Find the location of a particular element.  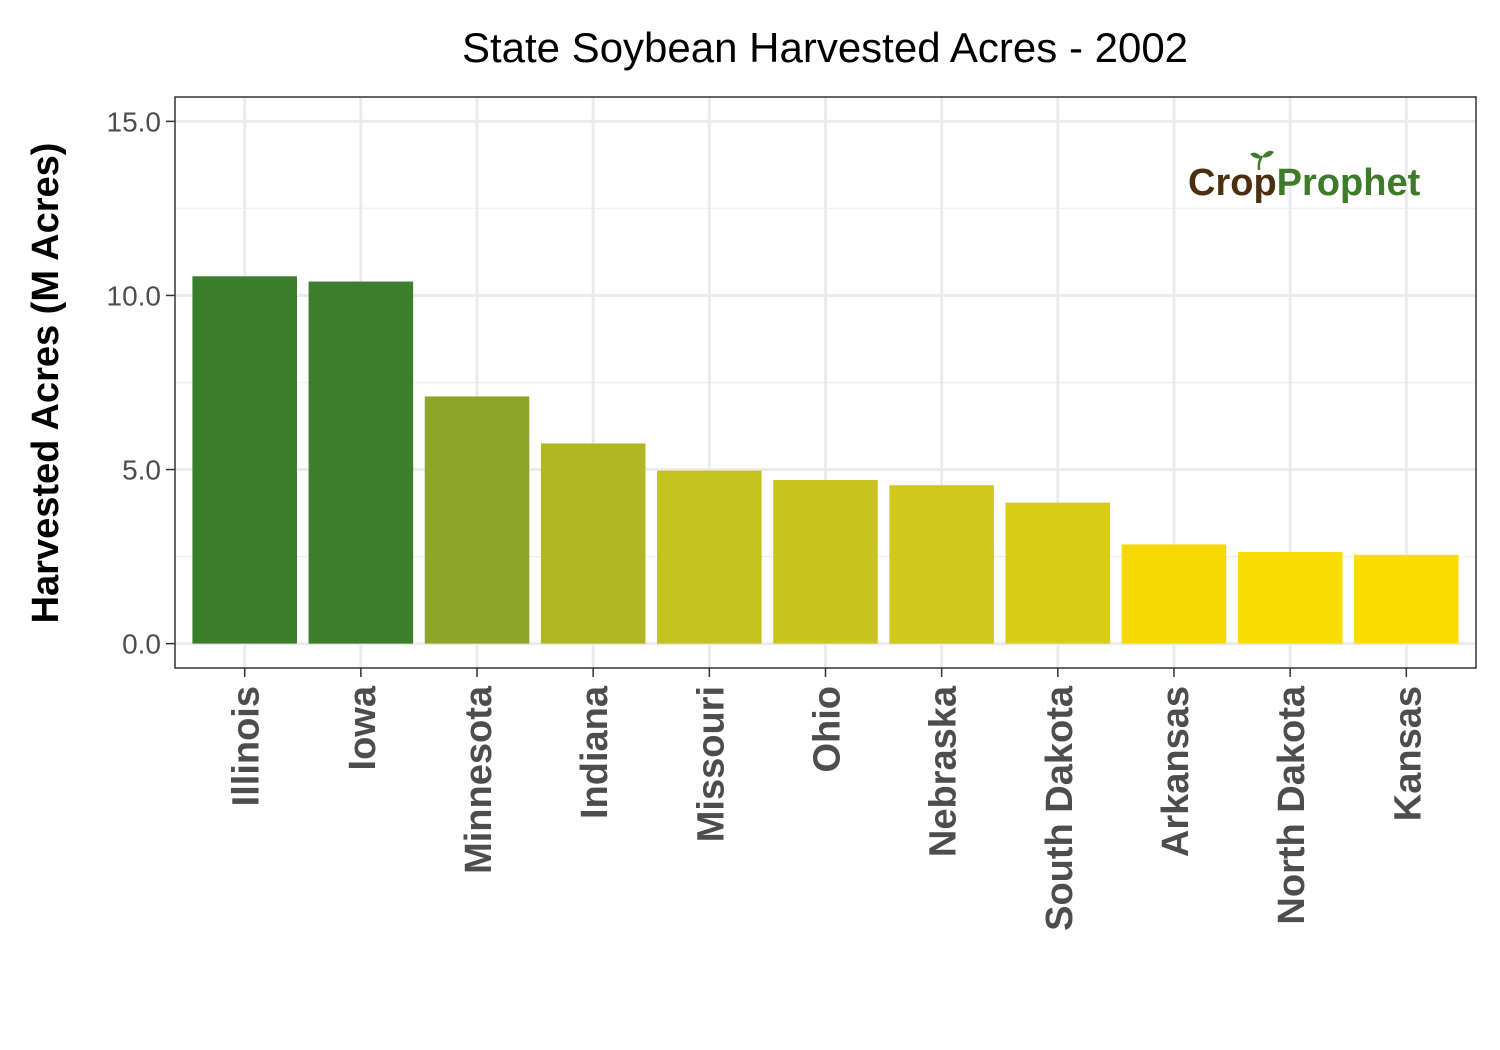

x-tick-label: Ohio is located at coordinates (828, 729).